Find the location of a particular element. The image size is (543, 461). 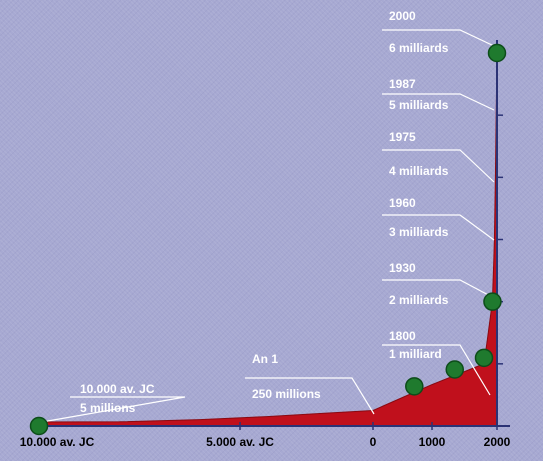

annotation-population-8: 6 milliards is located at coordinates (419, 48).